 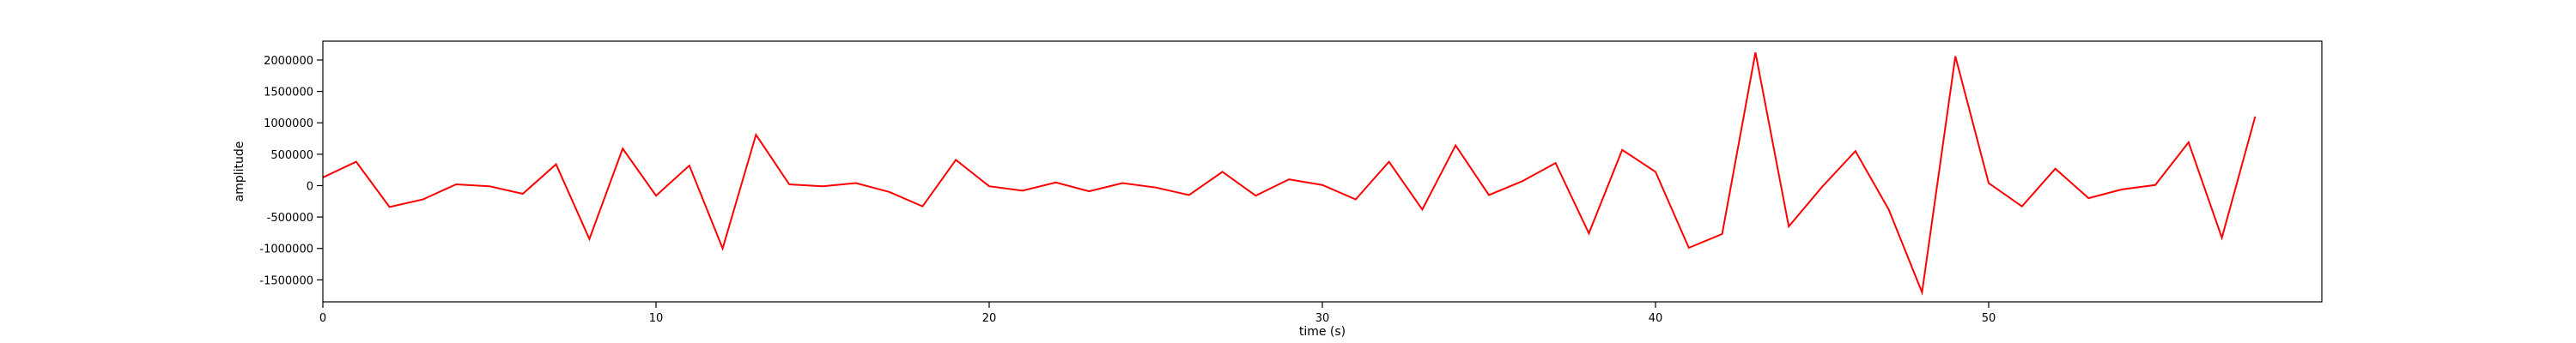 I want to click on y-tick-label: 500000, so click(x=291, y=155).